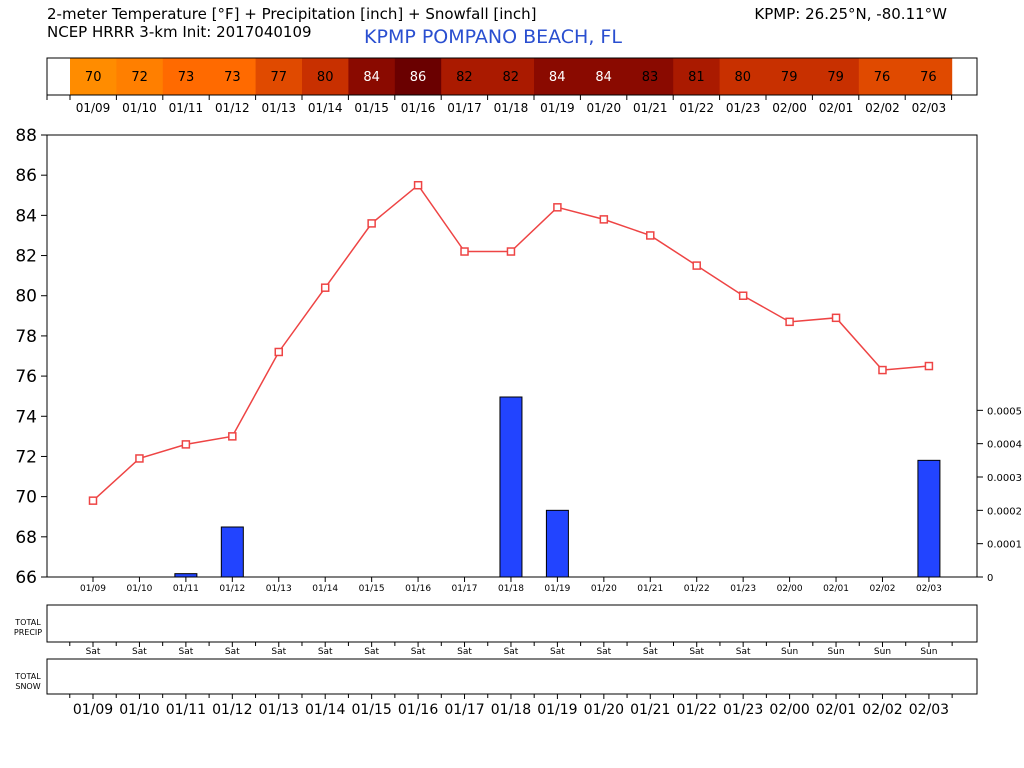  I want to click on y-tick-label: 78, so click(26, 337).